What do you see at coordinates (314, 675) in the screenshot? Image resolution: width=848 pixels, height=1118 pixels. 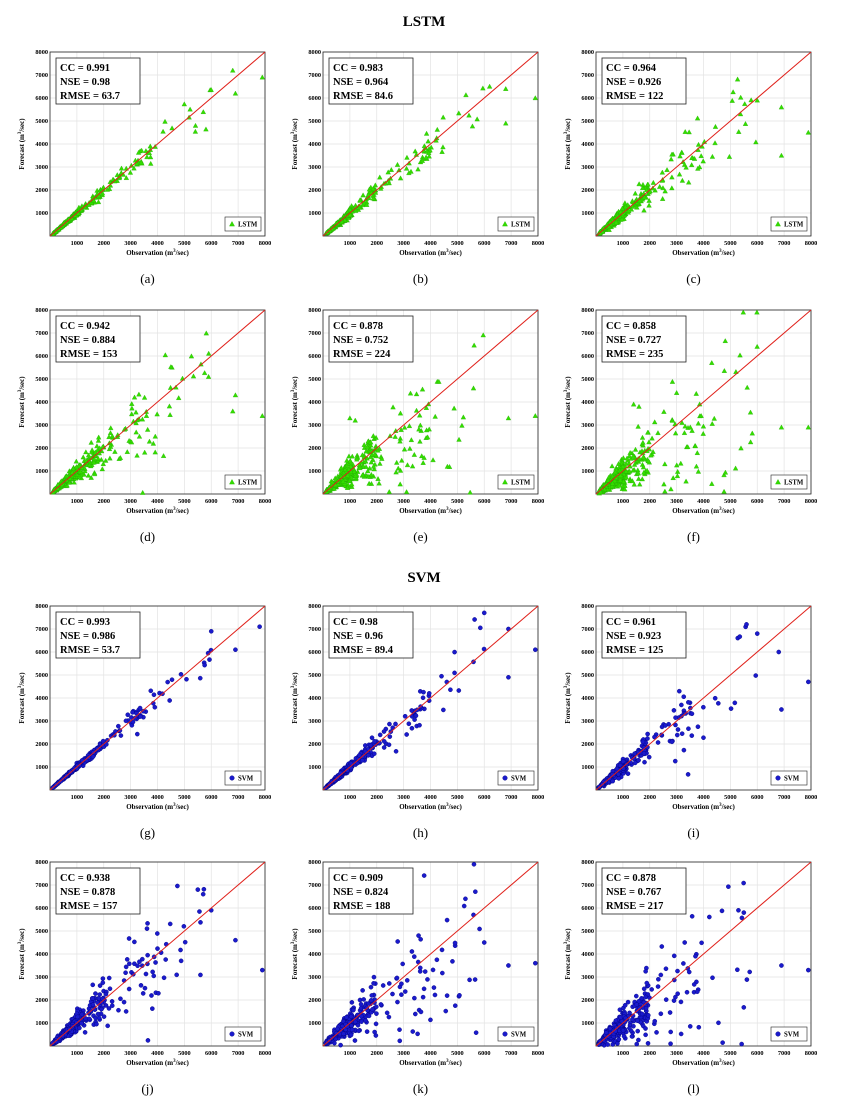 I see `y-tick-label: 5000` at bounding box center [314, 675].